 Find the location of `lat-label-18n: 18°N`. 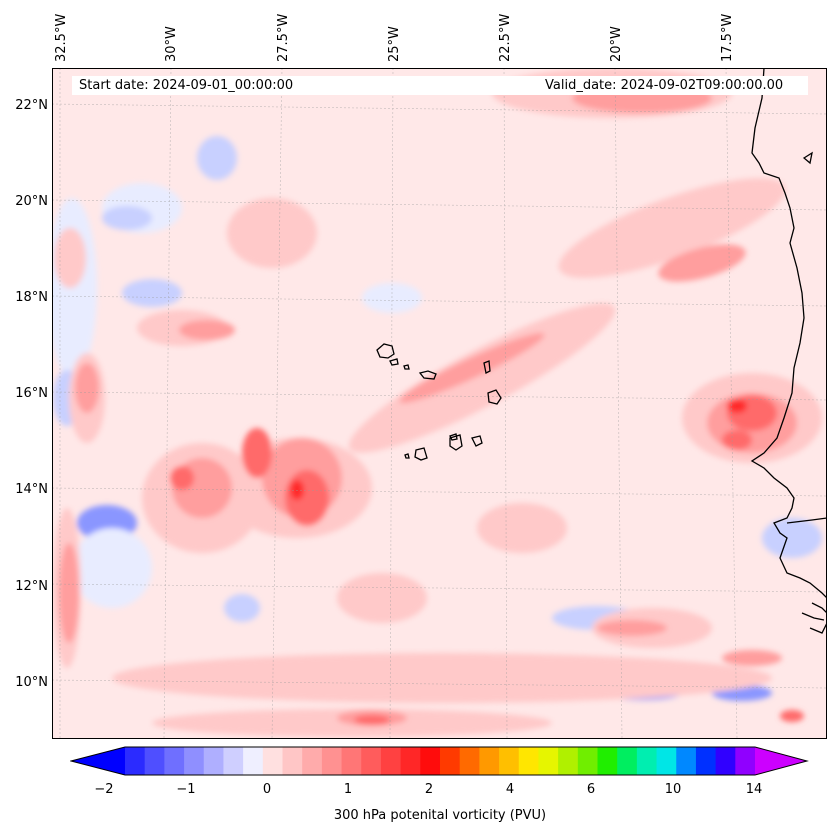

lat-label-18n: 18°N is located at coordinates (31, 297).